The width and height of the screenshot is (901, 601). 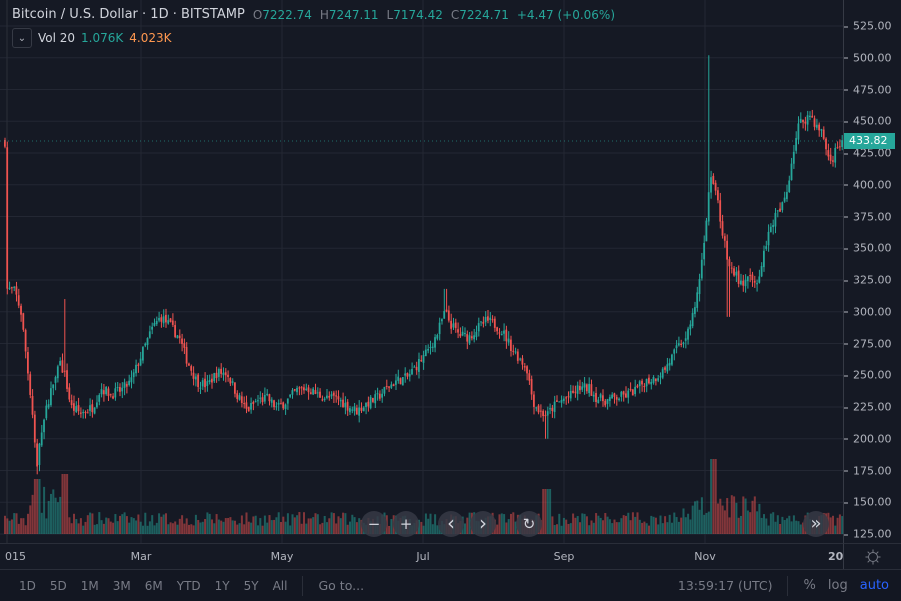 What do you see at coordinates (141, 556) in the screenshot?
I see `time-tick-label: Mar` at bounding box center [141, 556].